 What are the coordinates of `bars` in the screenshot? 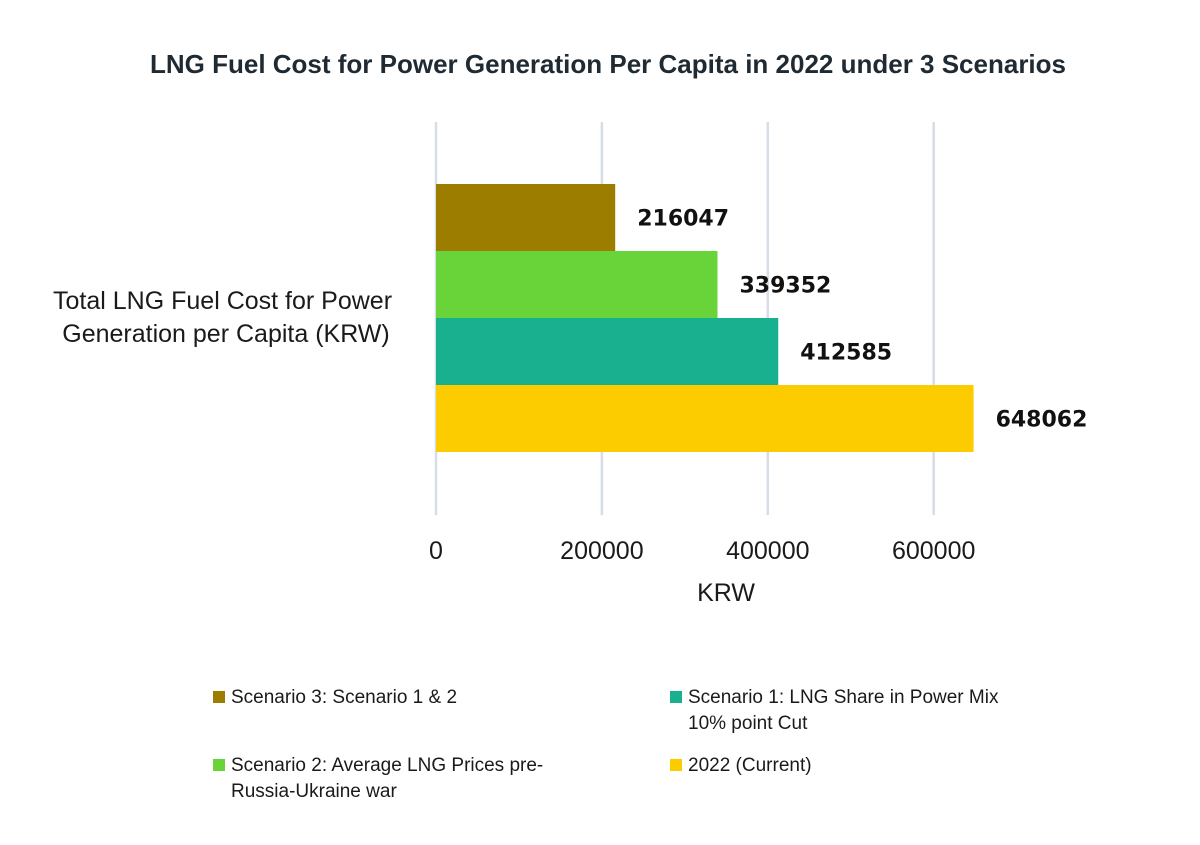 It's located at (705, 318).